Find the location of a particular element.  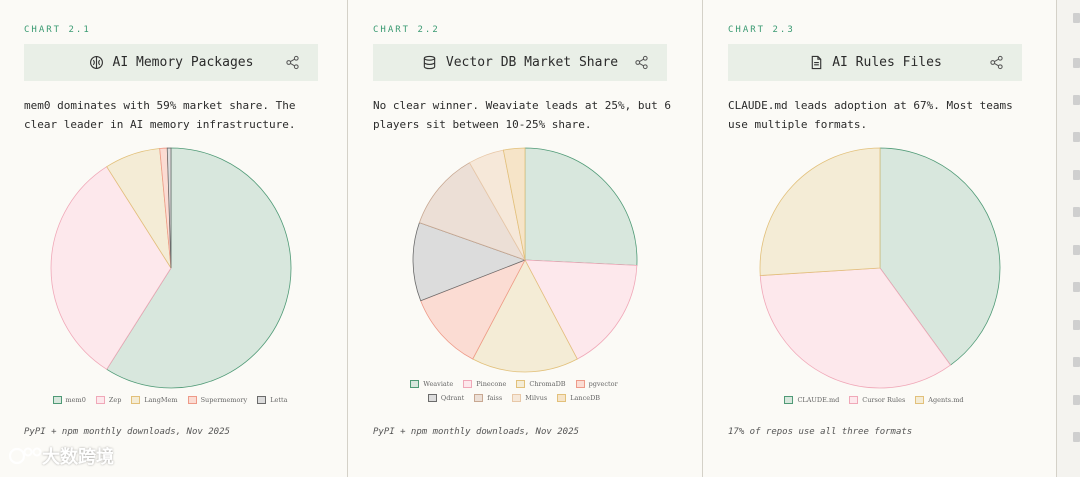

legend-item: Qdrant is located at coordinates (446, 398).